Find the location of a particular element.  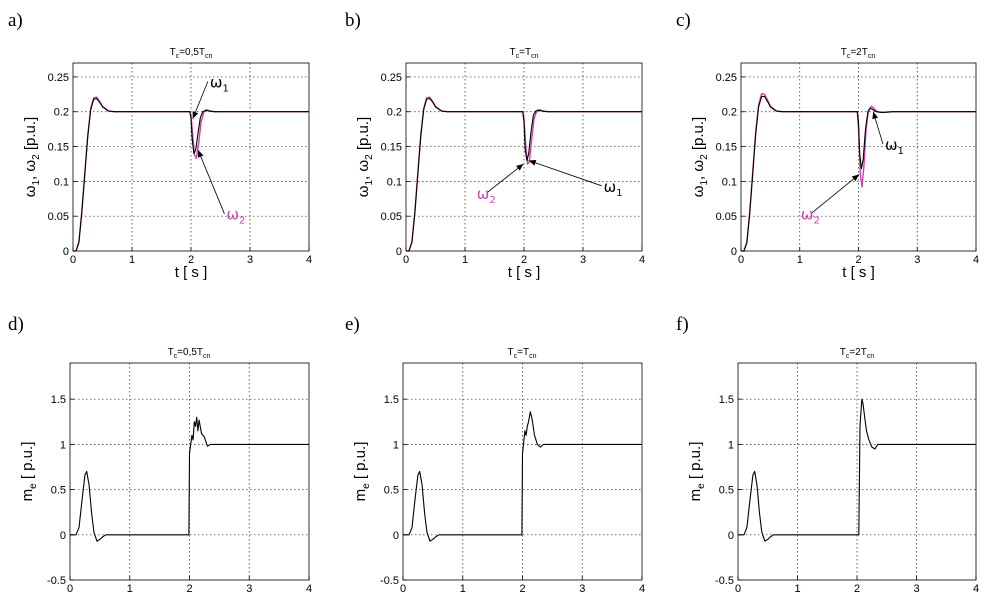

panel-letter: d) is located at coordinates (16, 324).